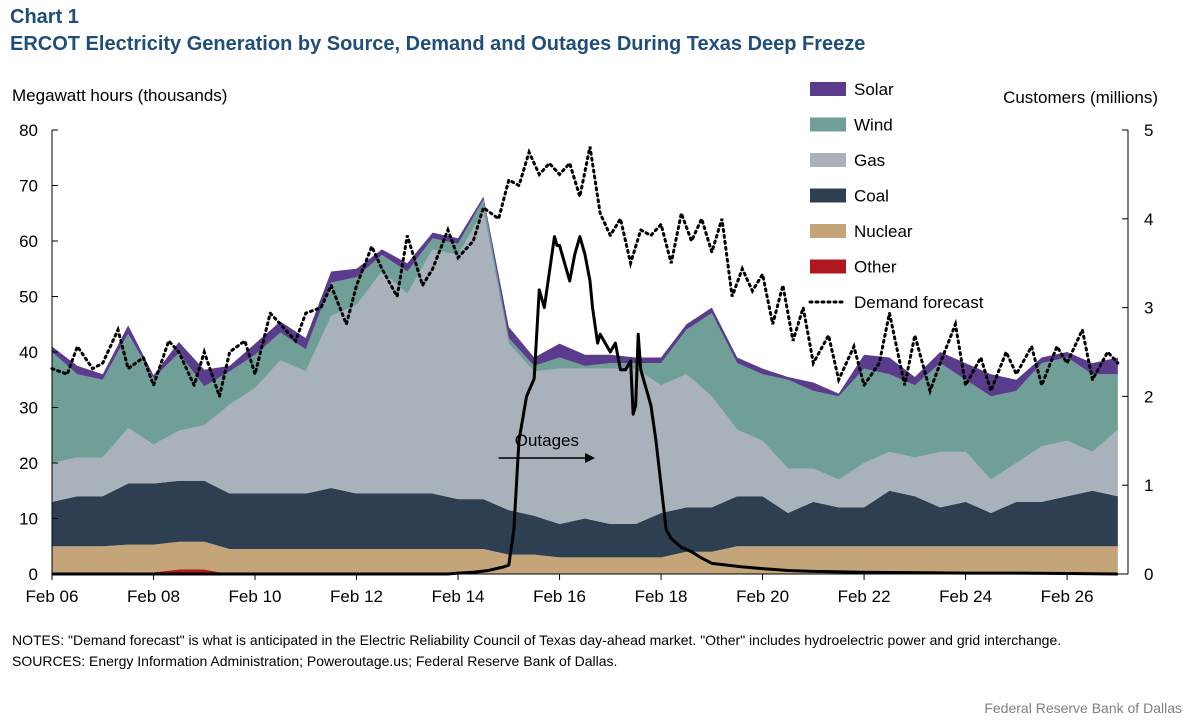  Describe the element at coordinates (1148, 396) in the screenshot. I see `right-tick-label: 2` at that location.